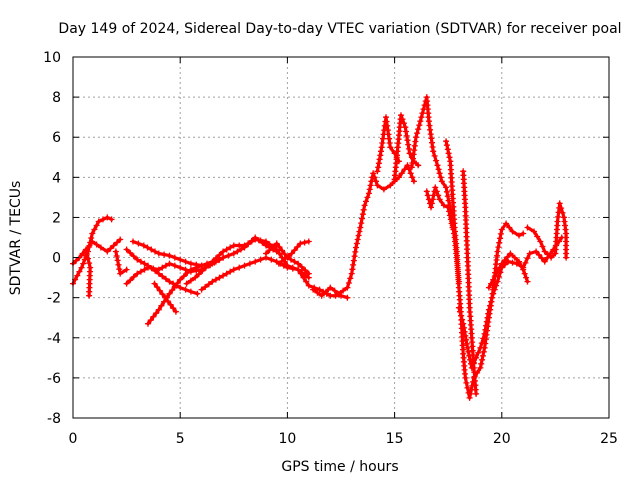 The width and height of the screenshot is (640, 480). What do you see at coordinates (54, 419) in the screenshot?
I see `y-tick-label: -8` at bounding box center [54, 419].